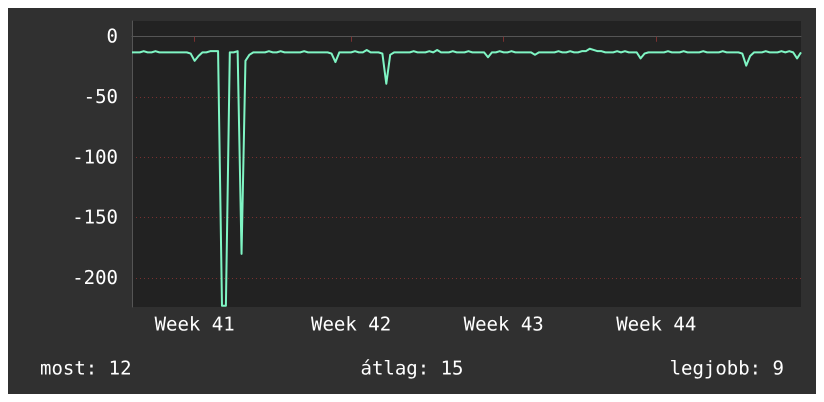  I want to click on text: legjobb: 9, so click(727, 369).